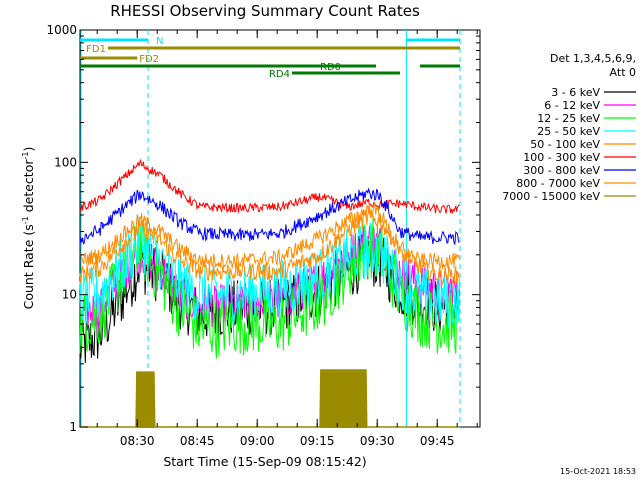 Image resolution: width=640 pixels, height=480 pixels. I want to click on series-line-100-300-kev, so click(269, 186).